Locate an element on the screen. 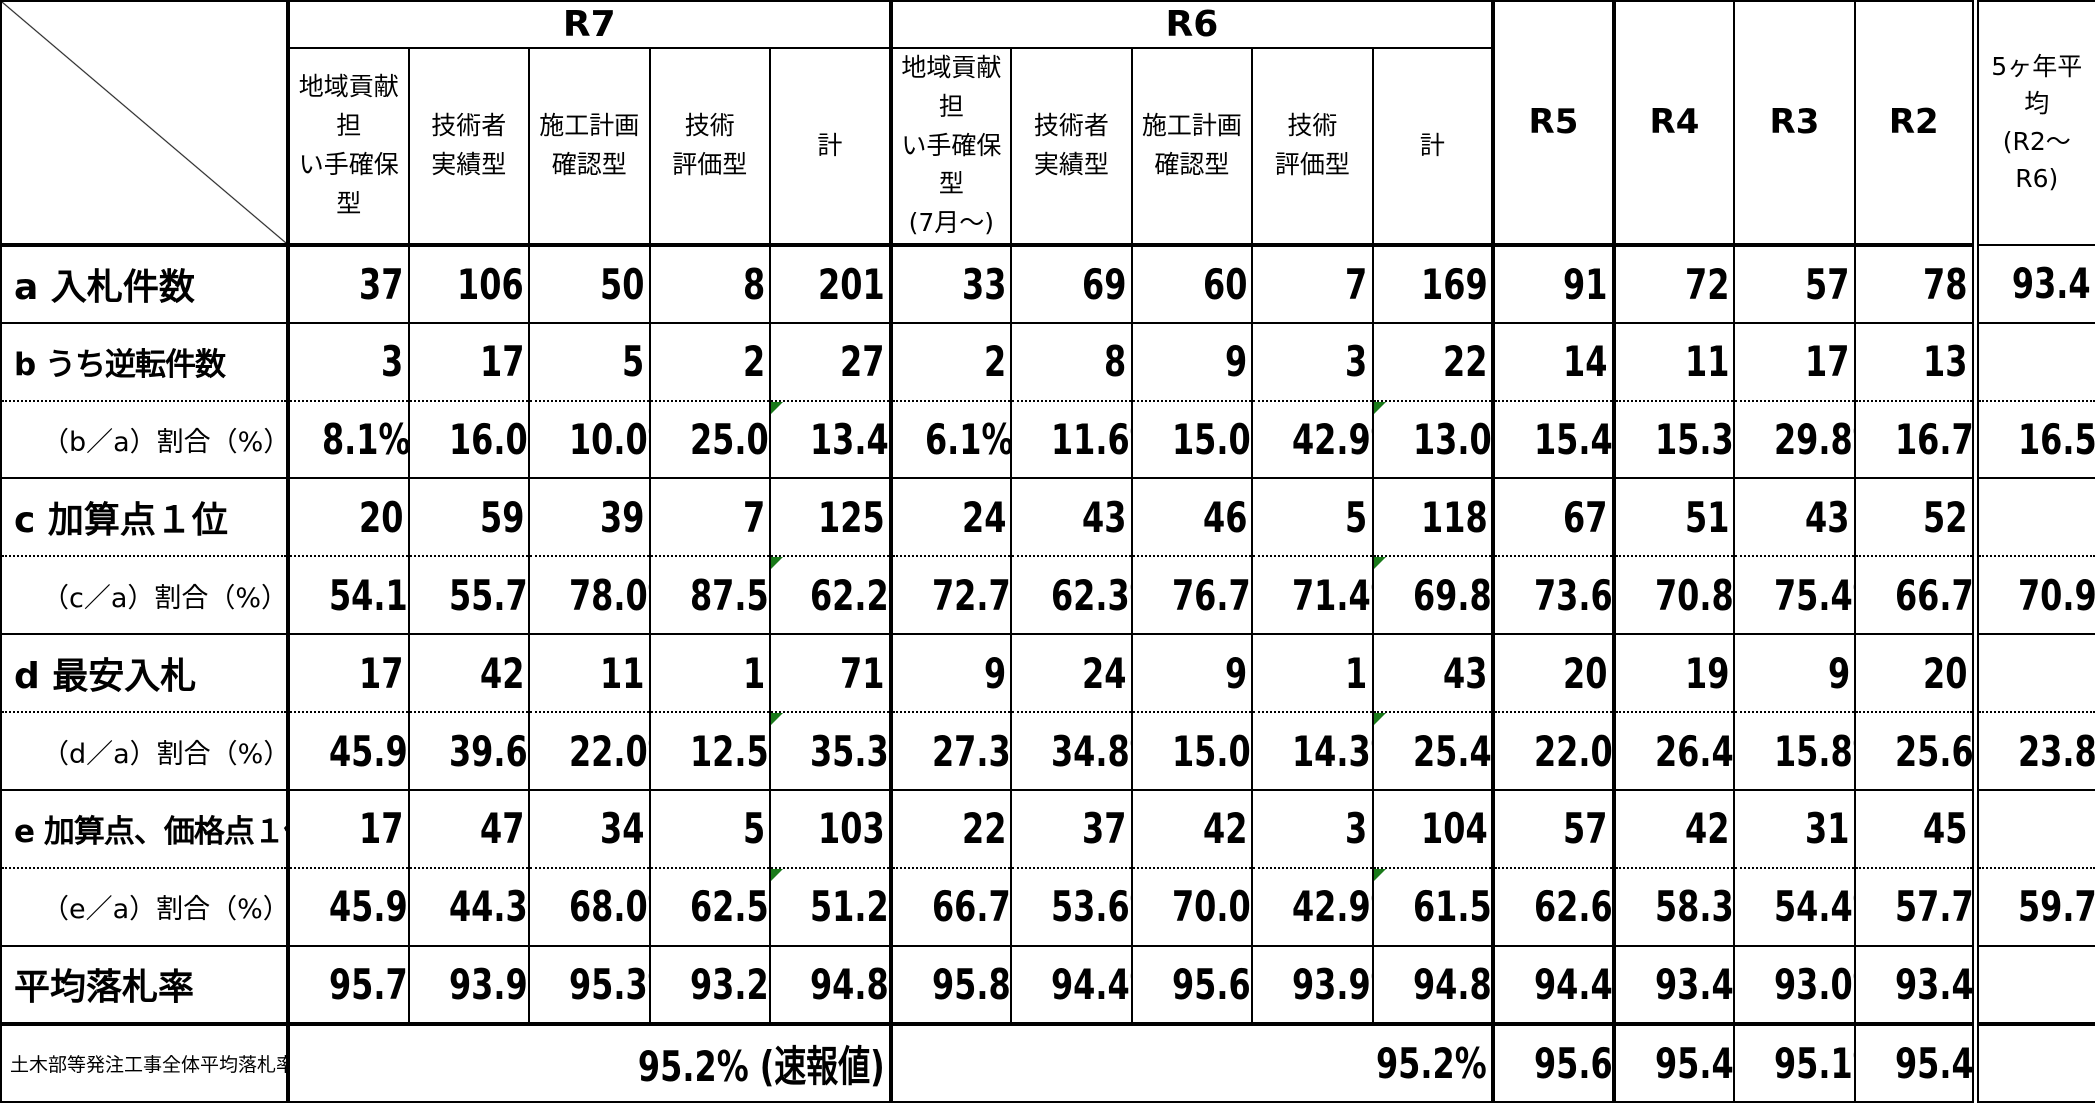 This screenshot has width=2095, height=1103. row-label: （c／a）割合（%） is located at coordinates (144, 595).